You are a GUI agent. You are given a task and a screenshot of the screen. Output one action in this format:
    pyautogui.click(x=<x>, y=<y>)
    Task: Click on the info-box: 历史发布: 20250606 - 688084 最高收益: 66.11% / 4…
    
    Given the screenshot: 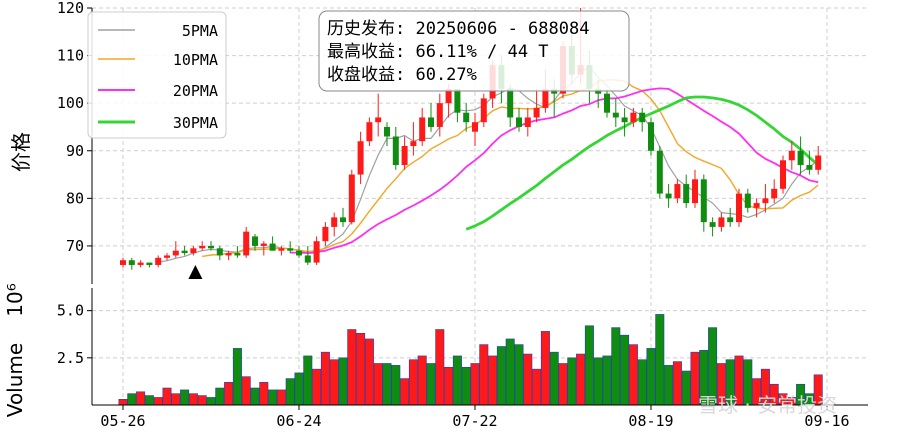 What is the action you would take?
    pyautogui.click(x=474, y=51)
    